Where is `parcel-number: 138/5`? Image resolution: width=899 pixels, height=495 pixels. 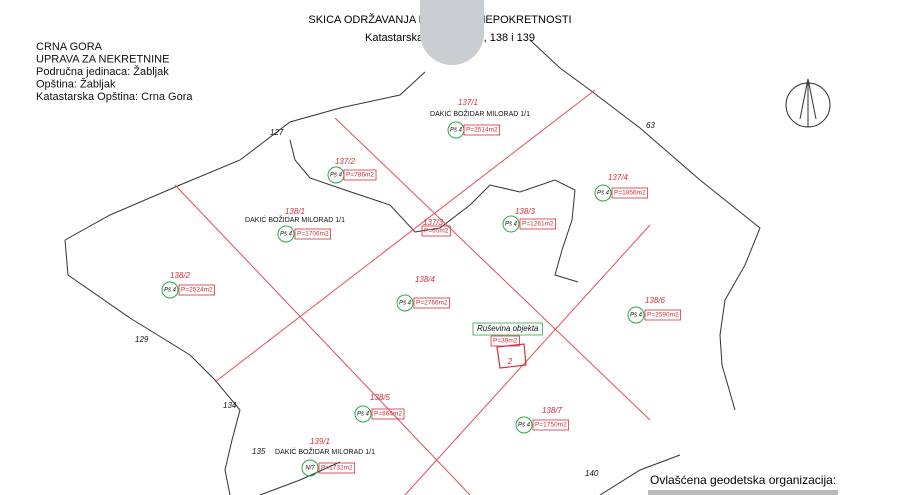 parcel-number: 138/5 is located at coordinates (380, 397).